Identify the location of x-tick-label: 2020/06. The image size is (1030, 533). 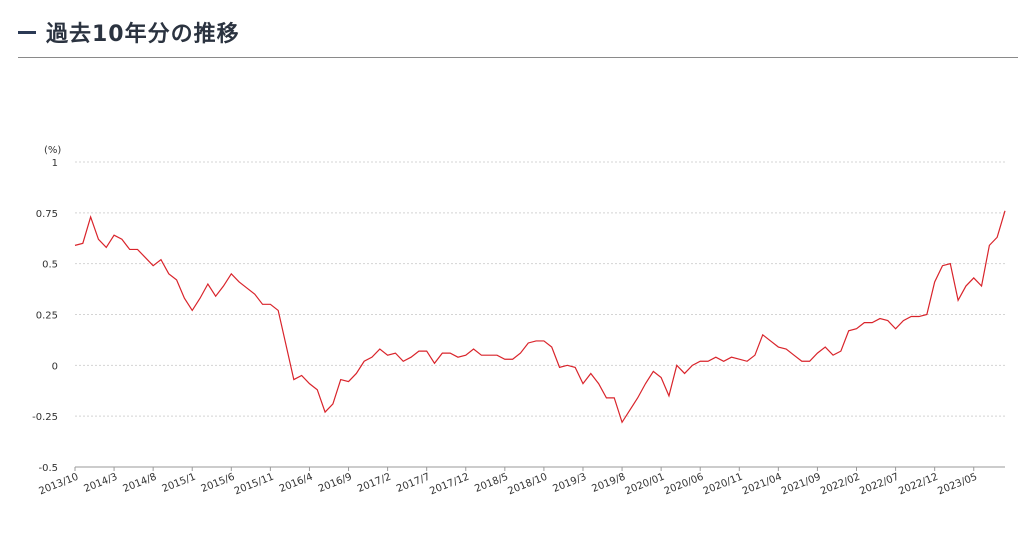
(684, 485).